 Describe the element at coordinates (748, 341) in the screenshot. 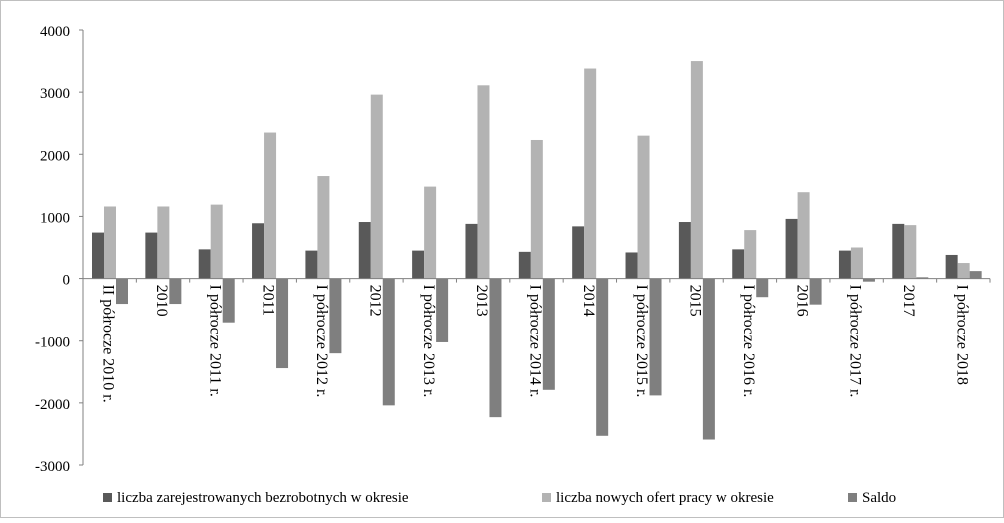

I see `x-category-label: I półrocze 2016 r.` at that location.